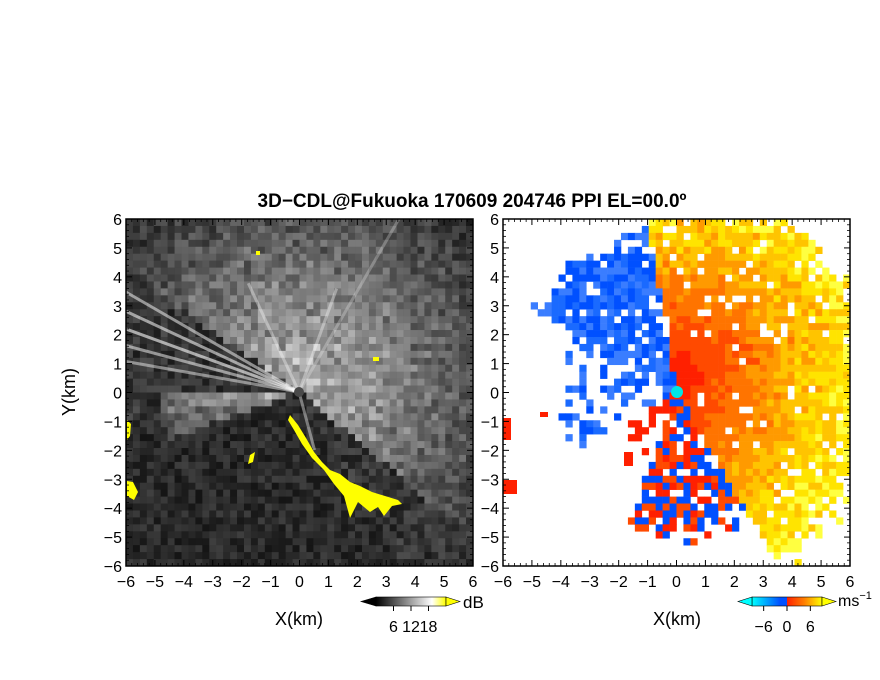 This screenshot has width=880, height=680. I want to click on x-tick-label: −5, so click(155, 582).